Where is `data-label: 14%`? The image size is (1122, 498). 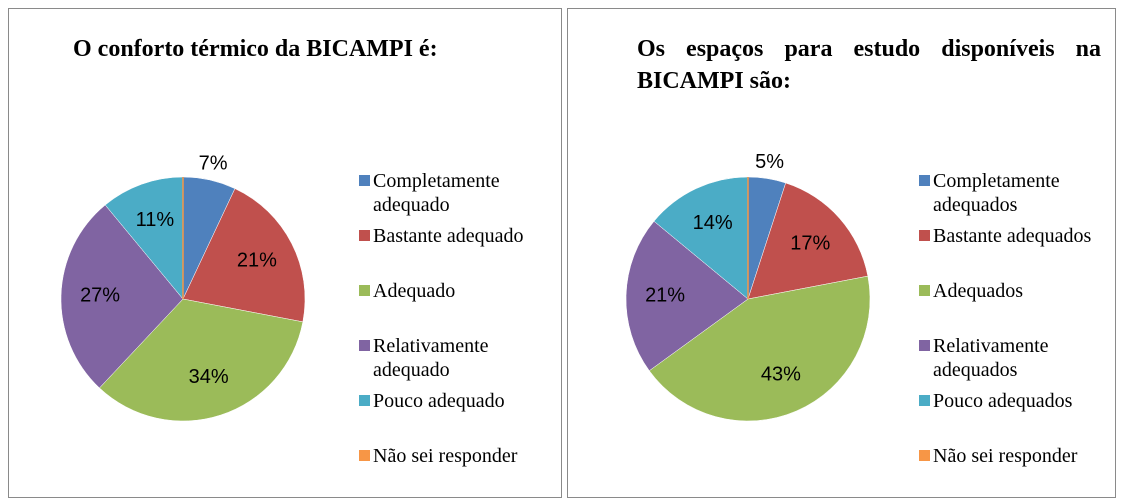
data-label: 14% is located at coordinates (713, 223).